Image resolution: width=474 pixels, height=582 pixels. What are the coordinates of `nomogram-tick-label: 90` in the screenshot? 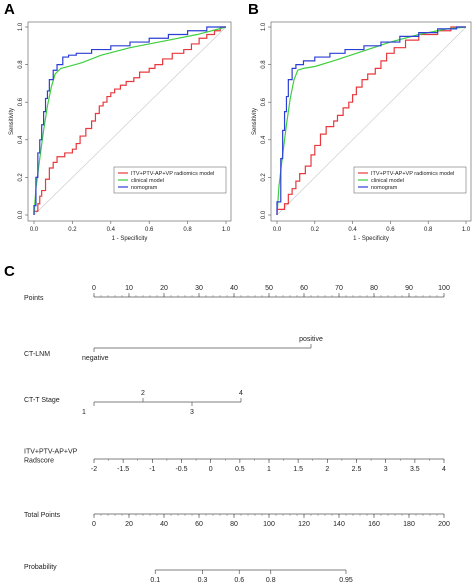 It's located at (409, 288).